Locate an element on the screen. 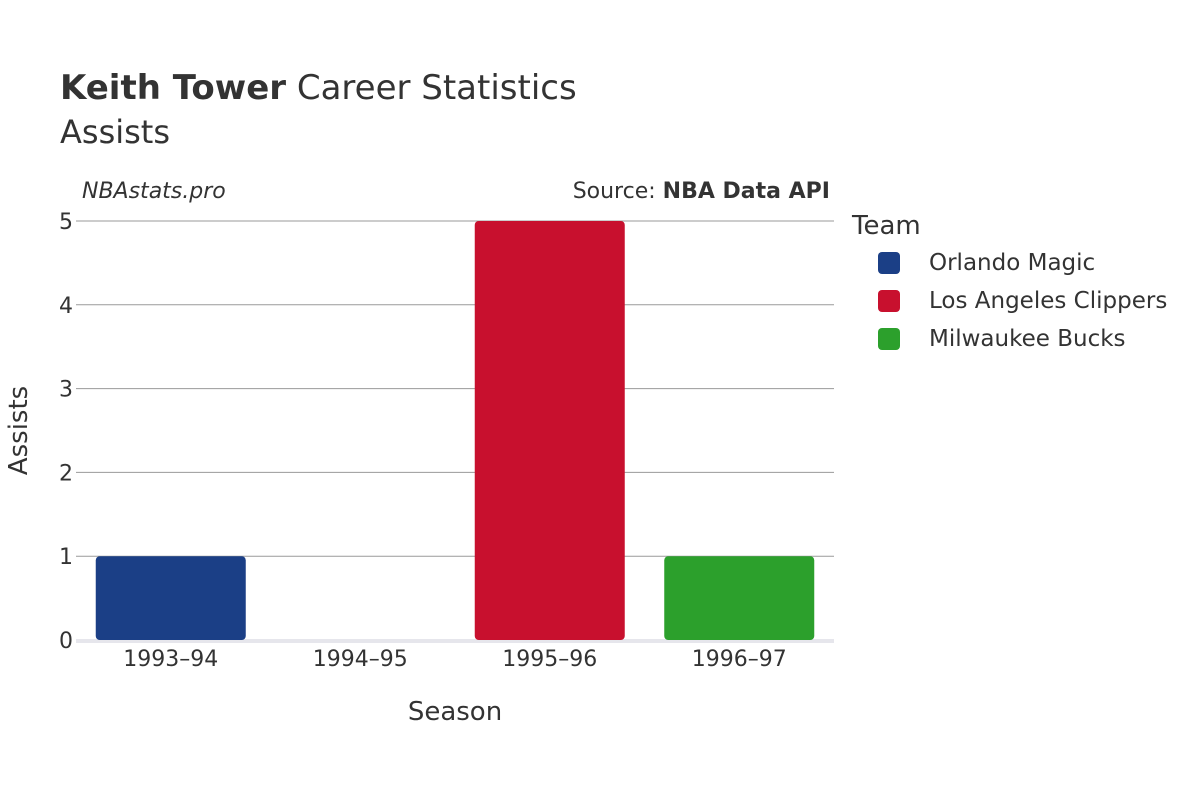  legend-label: Orlando Magic is located at coordinates (1012, 263).